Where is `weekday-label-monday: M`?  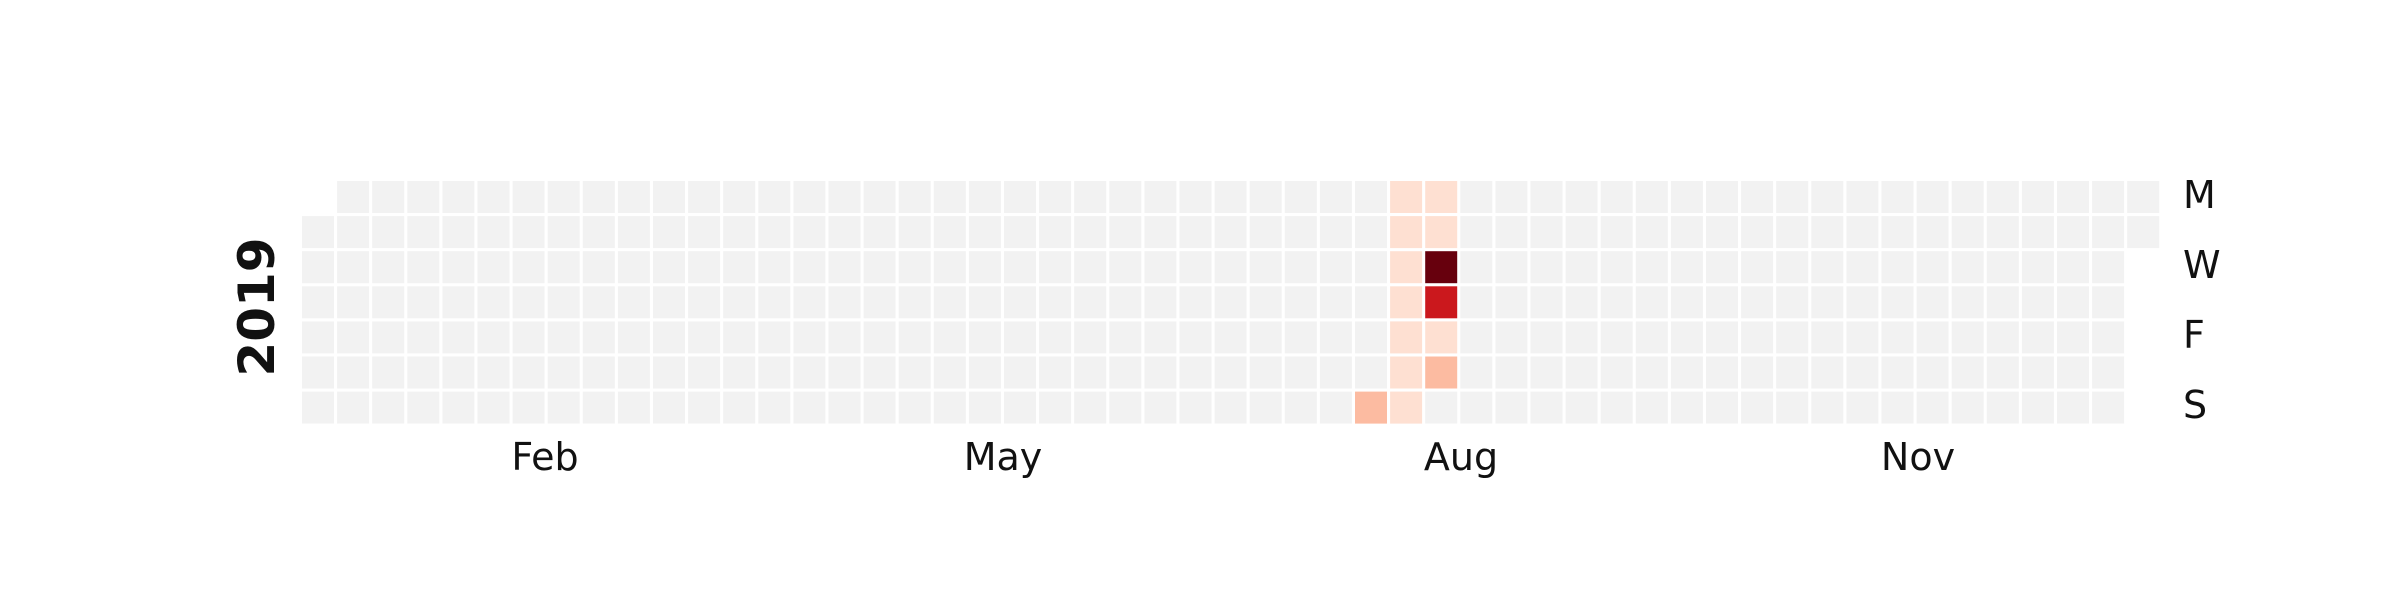
weekday-label-monday: M is located at coordinates (2199, 195).